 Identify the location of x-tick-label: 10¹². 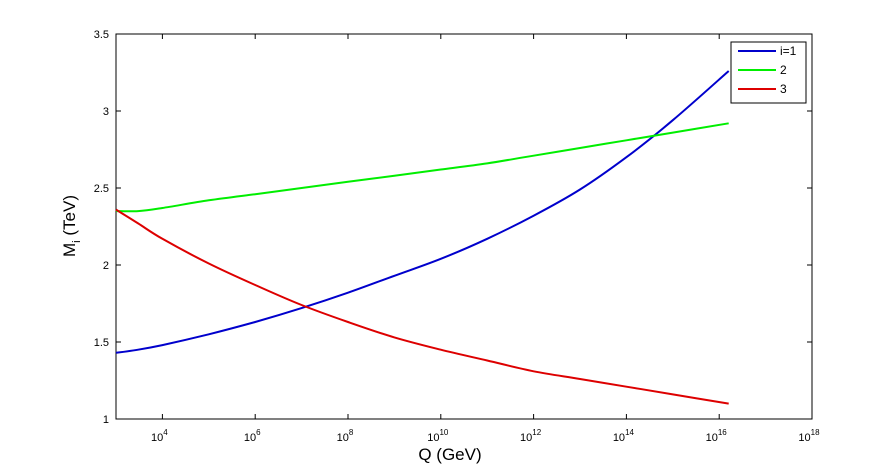
(531, 436).